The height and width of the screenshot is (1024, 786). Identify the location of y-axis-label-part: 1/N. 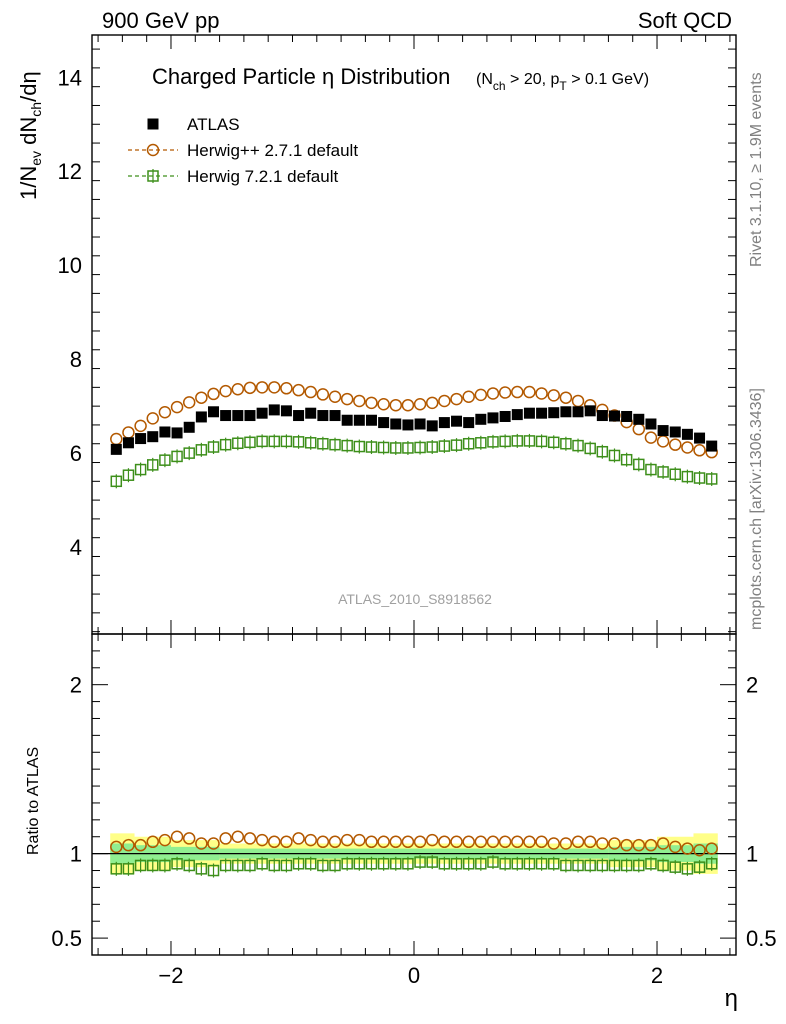
(28, 183).